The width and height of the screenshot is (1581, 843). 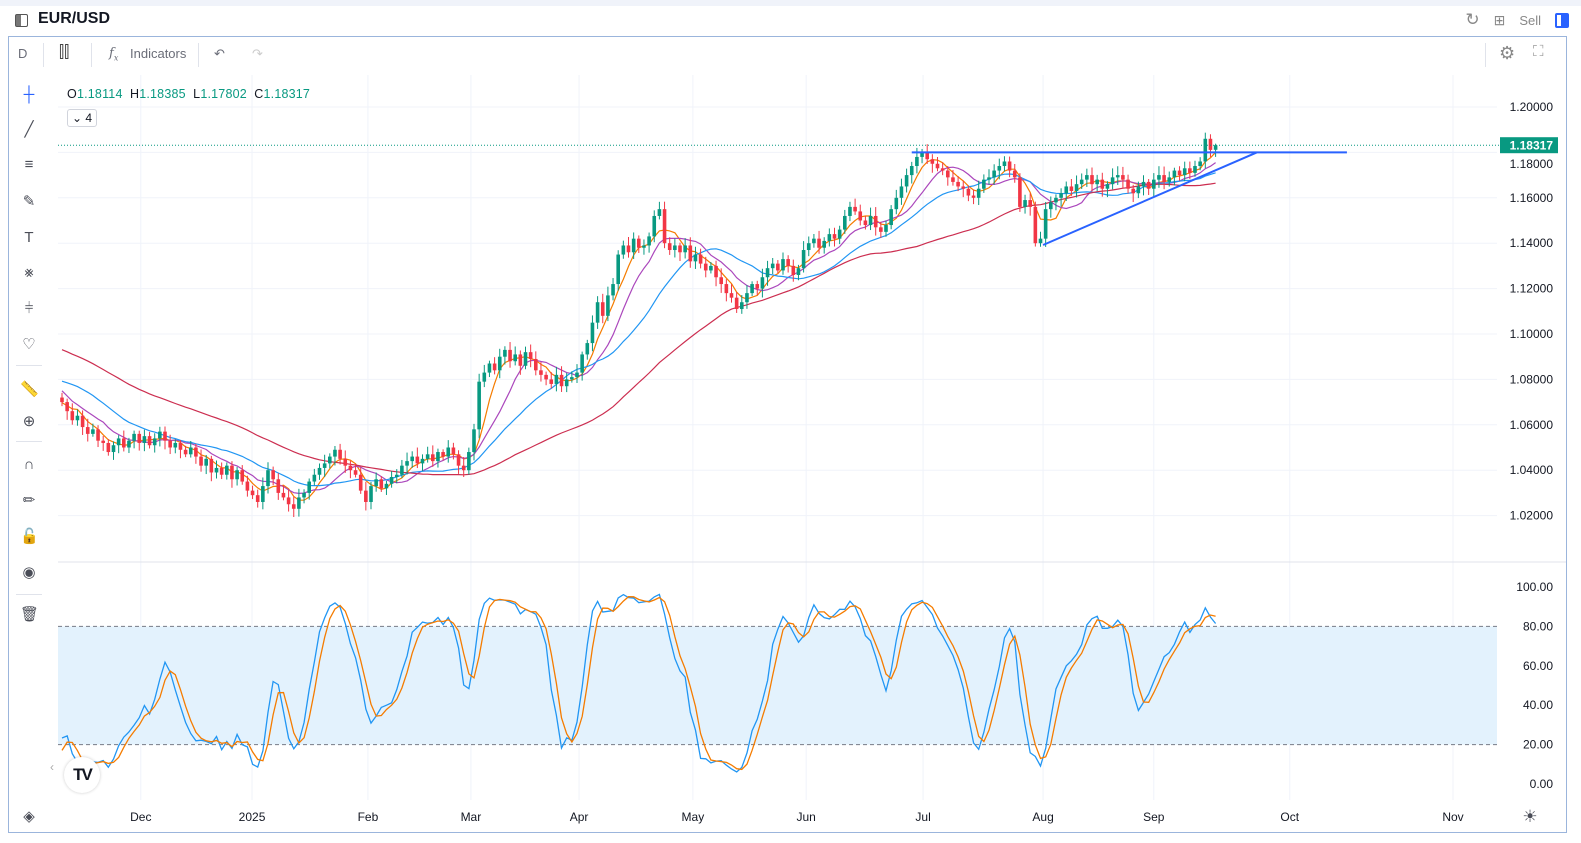 I want to click on sell-button: Sell, so click(x=1530, y=20).